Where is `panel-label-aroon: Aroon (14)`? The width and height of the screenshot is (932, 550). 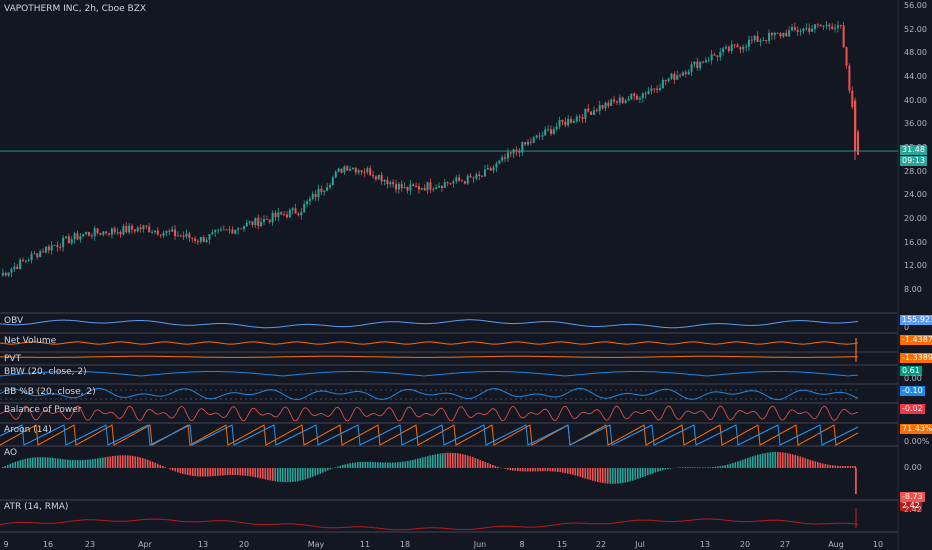 panel-label-aroon: Aroon (14) is located at coordinates (28, 430).